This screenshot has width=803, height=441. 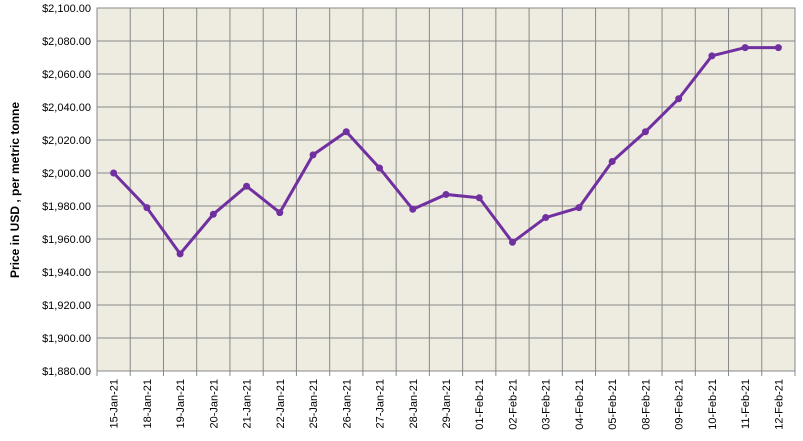 I want to click on y-tick-label: $1,900.00, so click(x=66, y=339).